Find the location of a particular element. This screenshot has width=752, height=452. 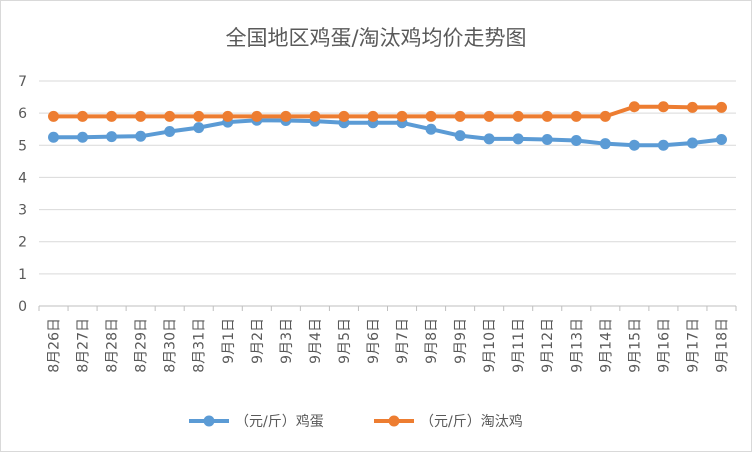

x-tick-label: 9月5日 is located at coordinates (345, 341).